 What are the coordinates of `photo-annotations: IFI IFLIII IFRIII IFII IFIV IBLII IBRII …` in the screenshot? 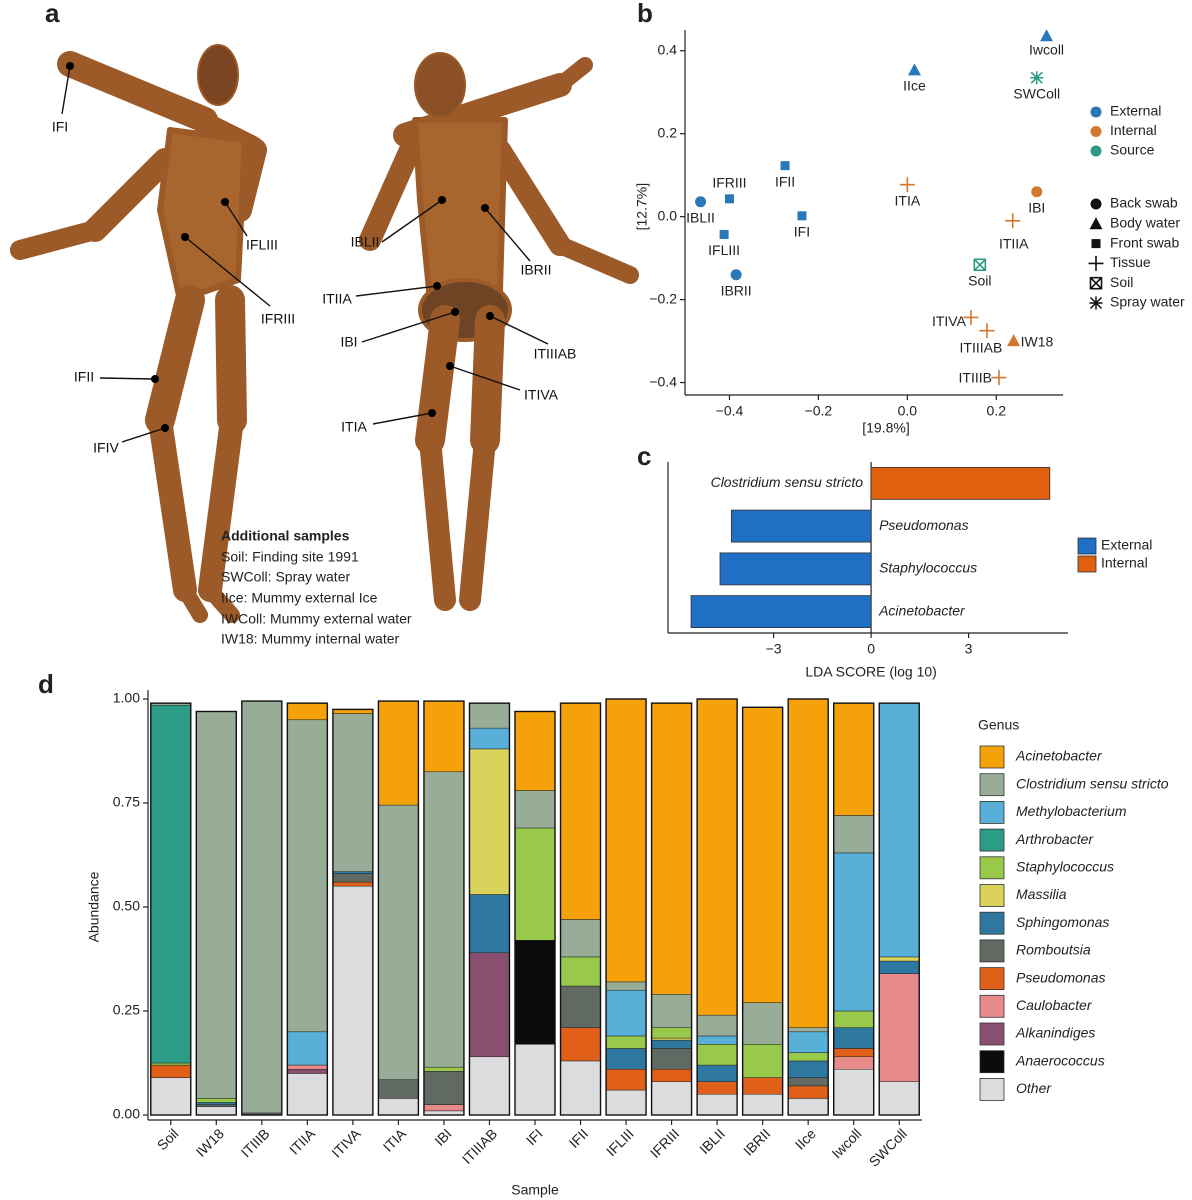 It's located at (314, 259).